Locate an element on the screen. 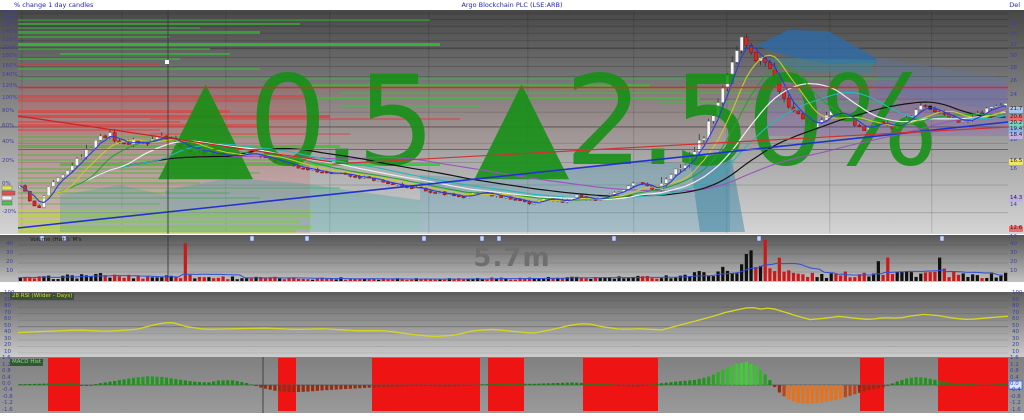  rsi-axis-tick: 10 is located at coordinates (7, 351).